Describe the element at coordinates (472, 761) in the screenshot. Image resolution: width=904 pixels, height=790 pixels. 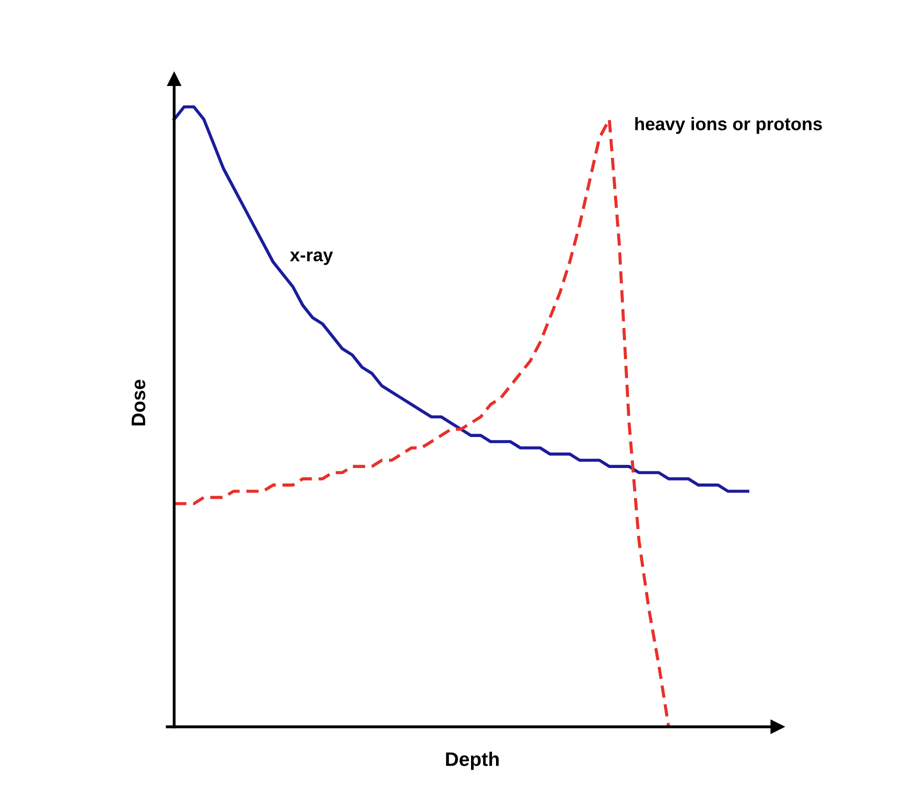
I see `x-axis-title: Depth` at that location.